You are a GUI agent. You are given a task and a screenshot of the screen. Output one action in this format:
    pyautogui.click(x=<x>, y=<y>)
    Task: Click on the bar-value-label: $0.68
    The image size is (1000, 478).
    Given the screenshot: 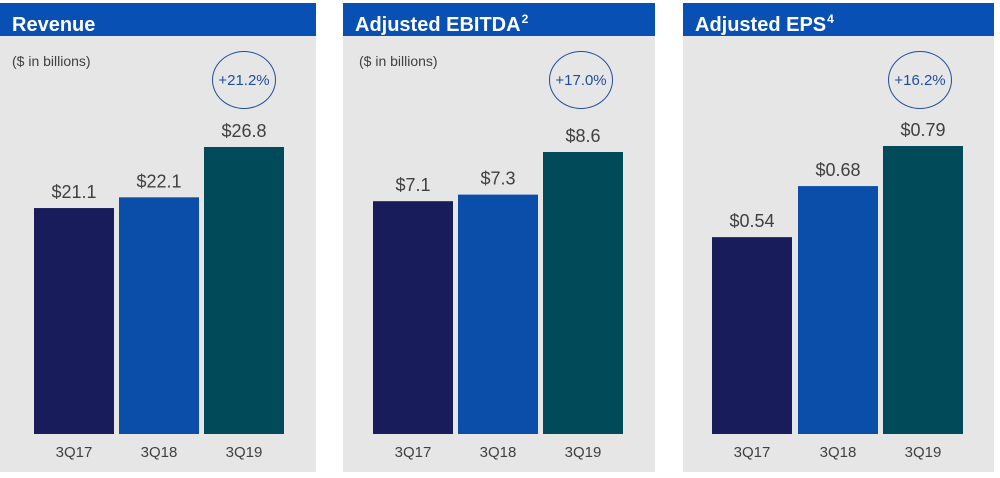 What is the action you would take?
    pyautogui.click(x=837, y=170)
    